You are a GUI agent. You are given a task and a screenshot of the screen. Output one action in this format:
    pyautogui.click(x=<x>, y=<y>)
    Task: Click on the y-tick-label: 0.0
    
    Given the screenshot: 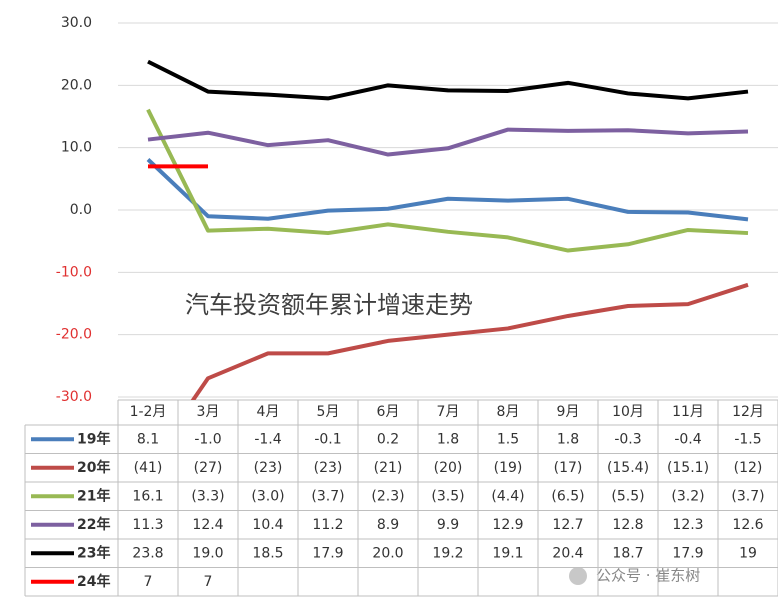 What is the action you would take?
    pyautogui.click(x=81, y=210)
    